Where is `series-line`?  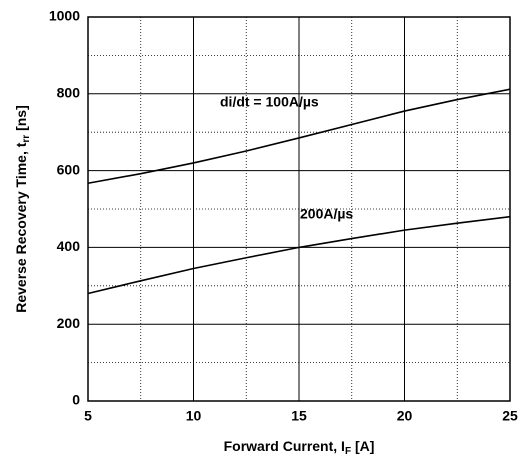 series-line is located at coordinates (299, 255).